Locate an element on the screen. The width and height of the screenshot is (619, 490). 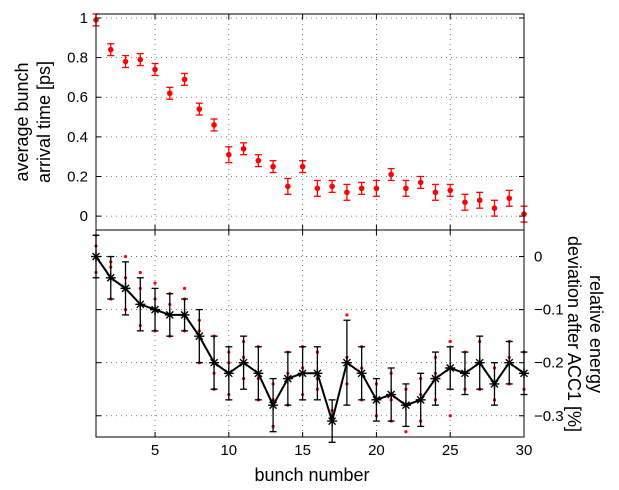
top-ytick-label: 0 is located at coordinates (84, 216).